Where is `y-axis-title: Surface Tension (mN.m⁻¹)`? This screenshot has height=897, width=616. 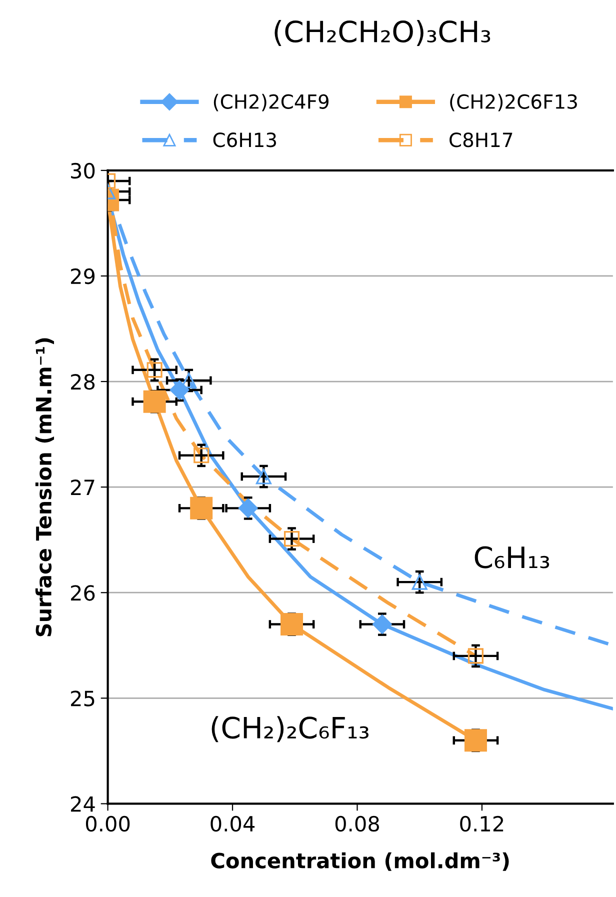
y-axis-title: Surface Tension (mN.m⁻¹) is located at coordinates (44, 487).